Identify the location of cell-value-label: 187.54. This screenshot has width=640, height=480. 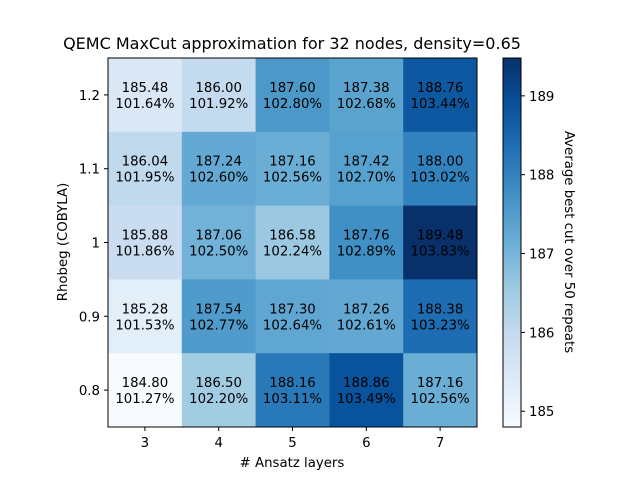
(218, 309).